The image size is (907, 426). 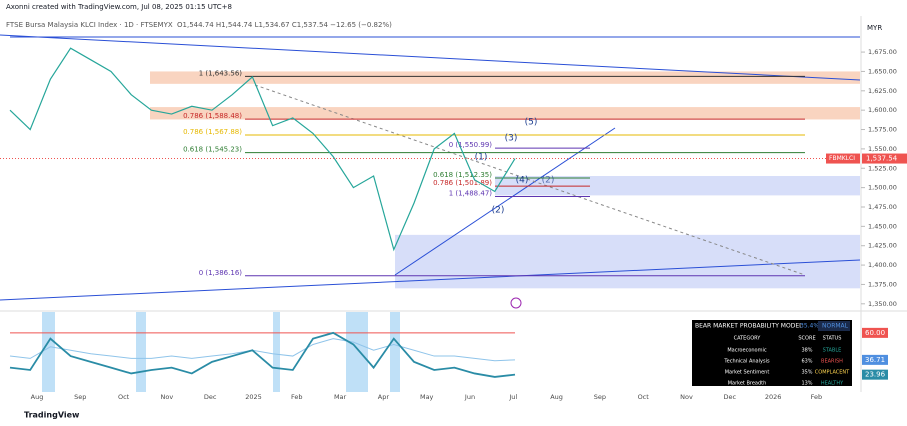 I want to click on wave-label: (4), so click(x=522, y=181).